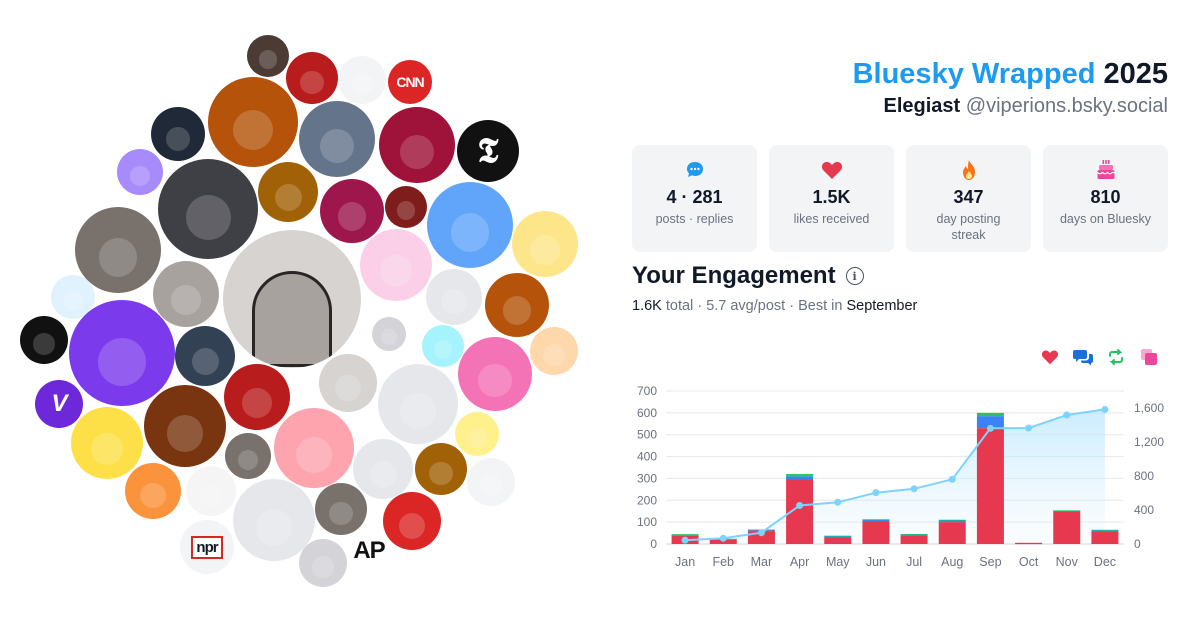 The image size is (1200, 630). Describe the element at coordinates (488, 151) in the screenshot. I see `avatar: 𝕿` at that location.